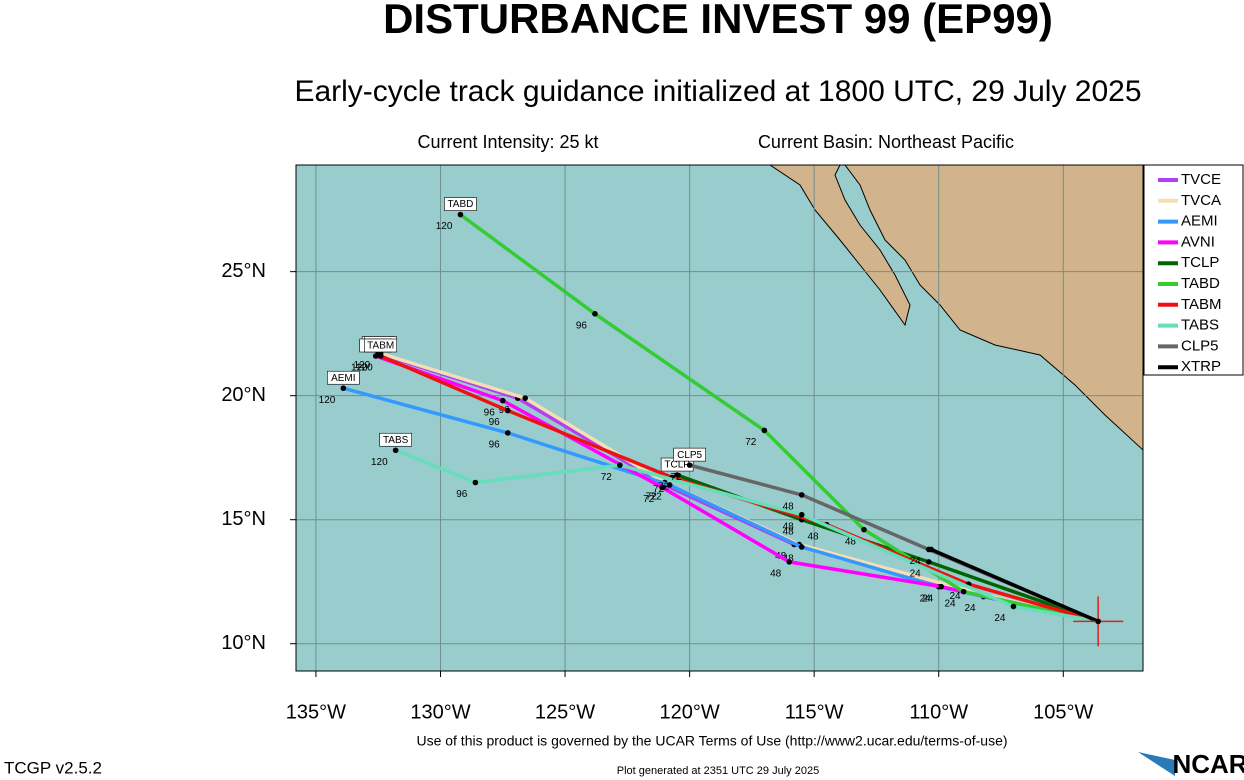 This screenshot has width=1244, height=780. I want to click on land, so click(956, 308).